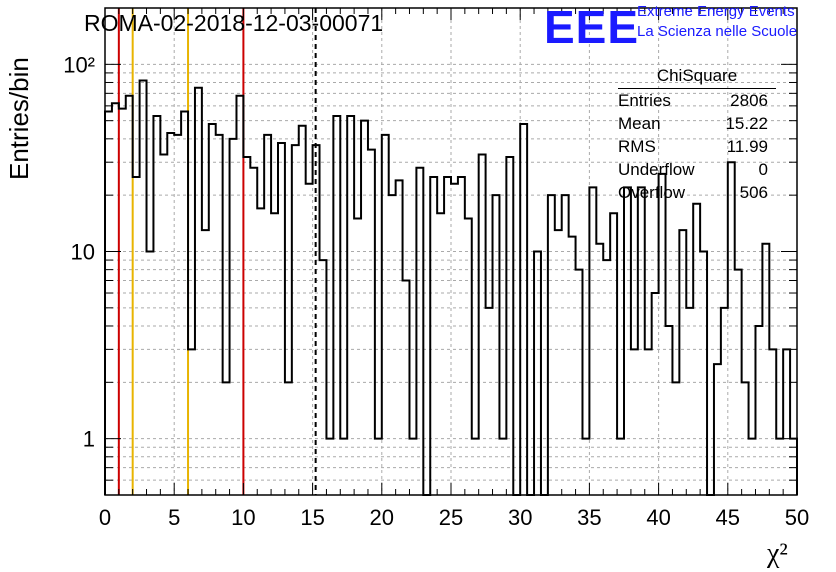  What do you see at coordinates (728, 517) in the screenshot?
I see `x-tick-label: 45` at bounding box center [728, 517].